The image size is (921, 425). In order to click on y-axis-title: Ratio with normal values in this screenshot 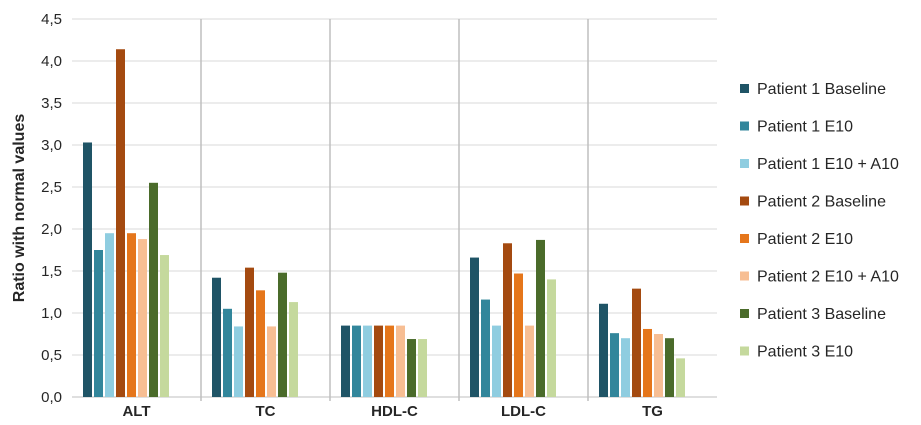, I will do `click(19, 208)`.